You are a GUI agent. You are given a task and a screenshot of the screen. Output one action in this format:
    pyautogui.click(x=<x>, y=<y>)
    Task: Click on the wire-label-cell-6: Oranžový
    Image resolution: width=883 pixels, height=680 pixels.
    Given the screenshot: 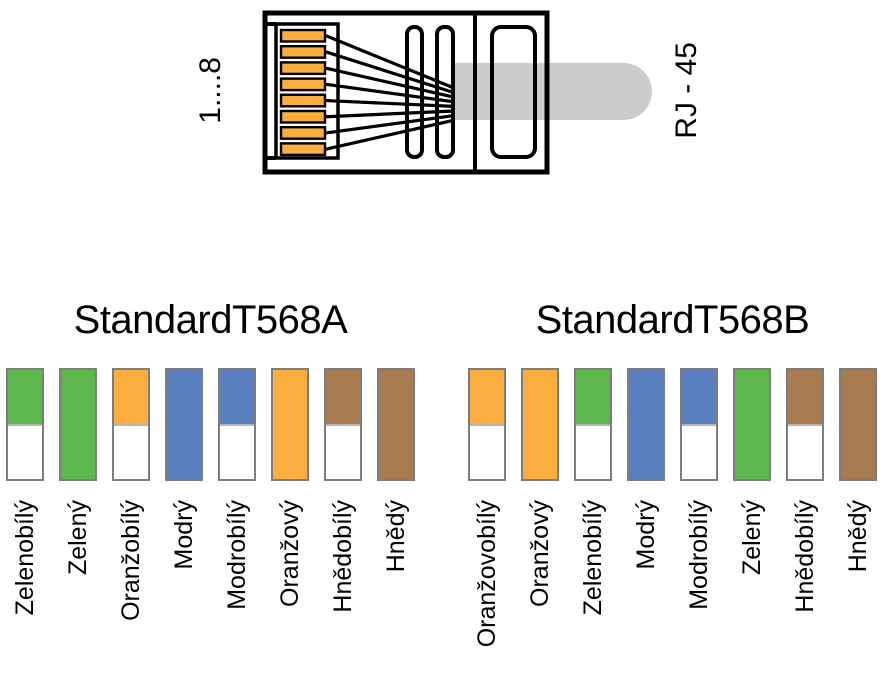 What is the action you would take?
    pyautogui.click(x=290, y=590)
    